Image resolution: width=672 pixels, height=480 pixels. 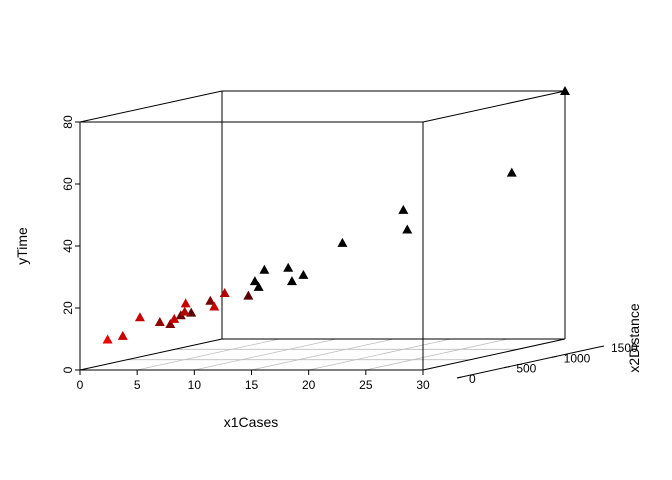 What do you see at coordinates (80, 385) in the screenshot?
I see `x-tick-label: 0` at bounding box center [80, 385].